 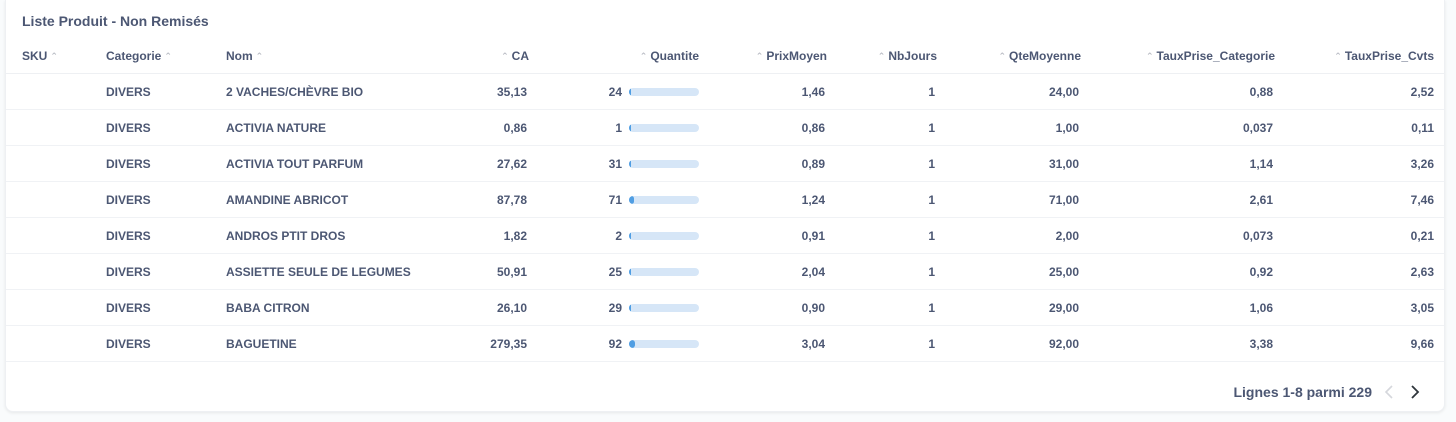 What do you see at coordinates (134, 55) in the screenshot?
I see `column-label: Categorie` at bounding box center [134, 55].